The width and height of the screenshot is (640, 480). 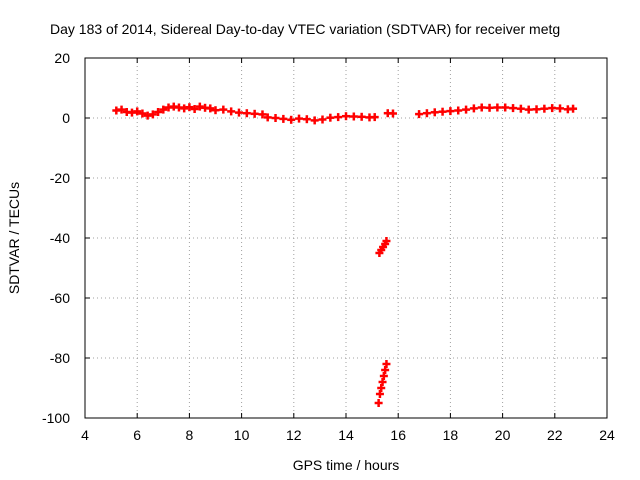 What do you see at coordinates (137, 435) in the screenshot?
I see `x-tick-label: 6` at bounding box center [137, 435].